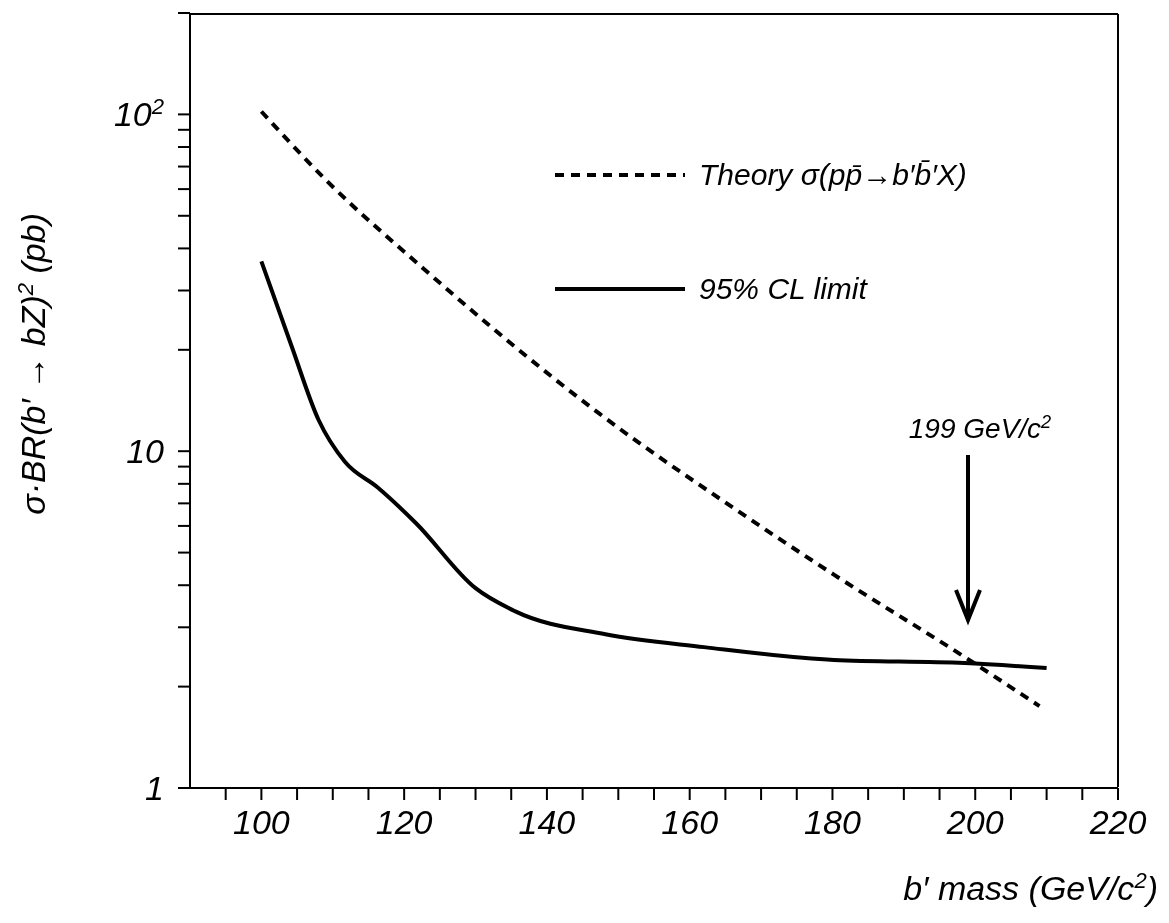  I want to click on legend-label: Theory σ(pp̄→b′b̄′X), so click(833, 175).